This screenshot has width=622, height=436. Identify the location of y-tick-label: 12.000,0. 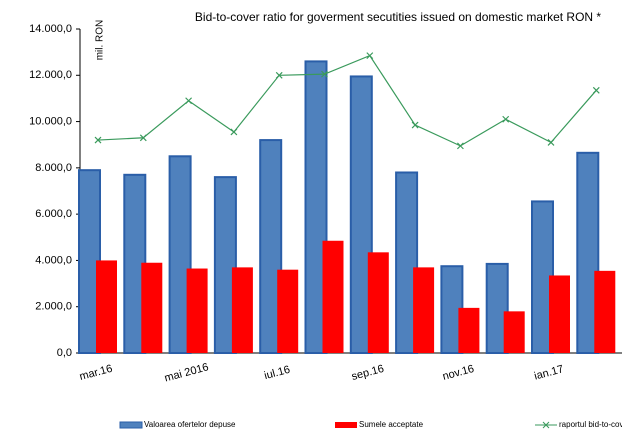
(50, 75).